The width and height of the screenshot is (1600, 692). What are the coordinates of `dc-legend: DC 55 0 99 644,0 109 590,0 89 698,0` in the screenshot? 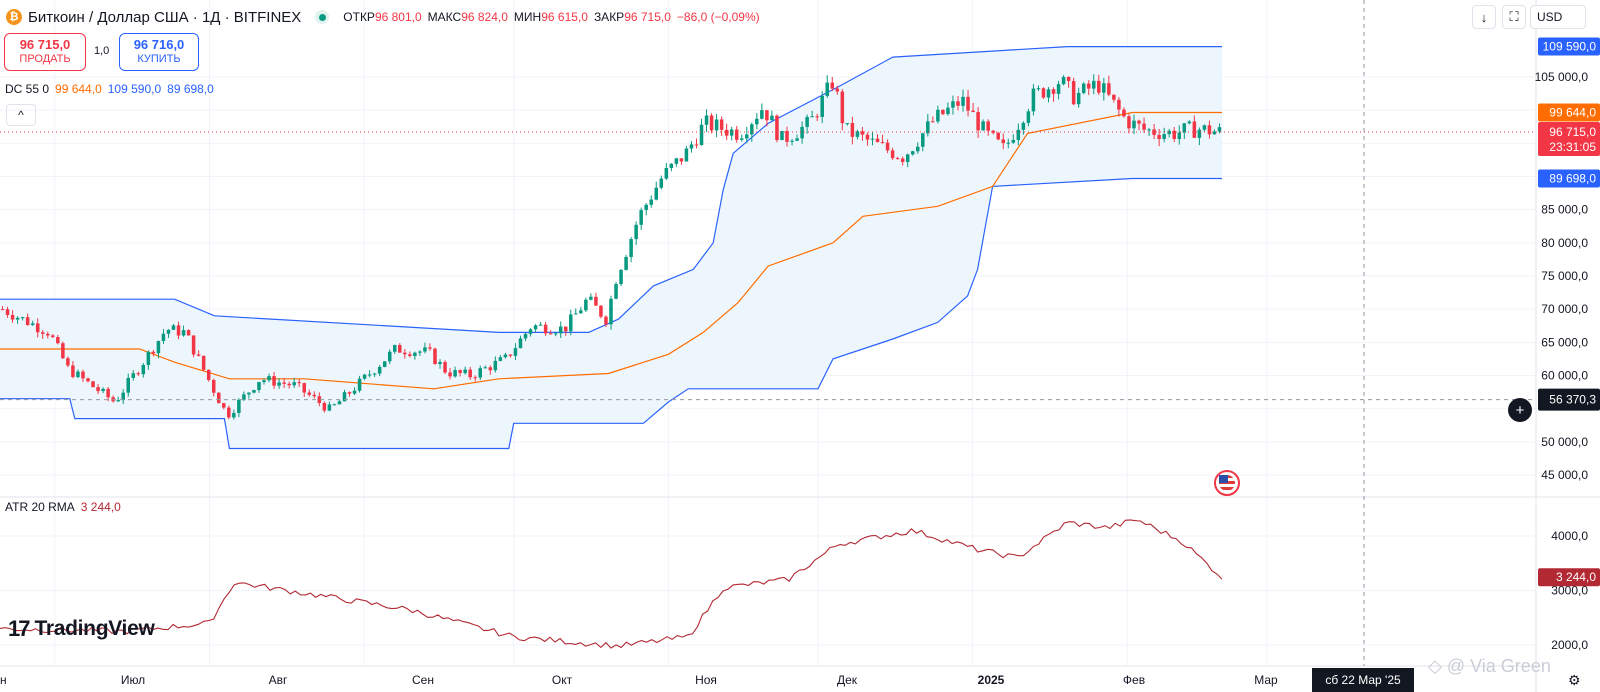 It's located at (109, 89).